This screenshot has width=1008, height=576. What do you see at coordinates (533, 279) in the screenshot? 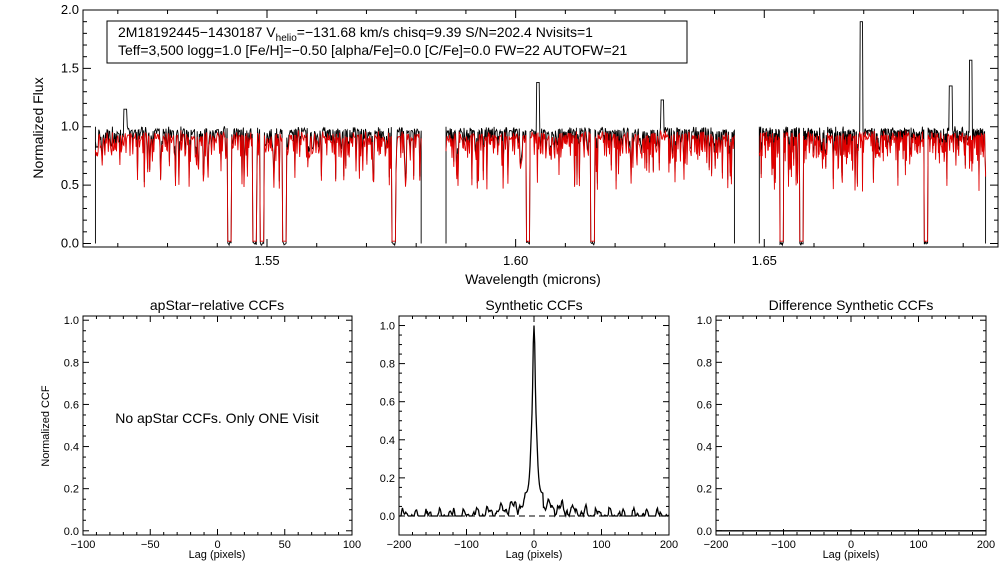
I see `spectrum-xlabel: Wavelength (microns)` at bounding box center [533, 279].